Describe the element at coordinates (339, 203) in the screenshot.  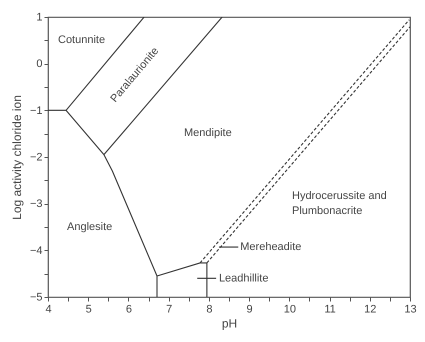
I see `annotation: Hydrocerussite and Plumbonacrite` at that location.